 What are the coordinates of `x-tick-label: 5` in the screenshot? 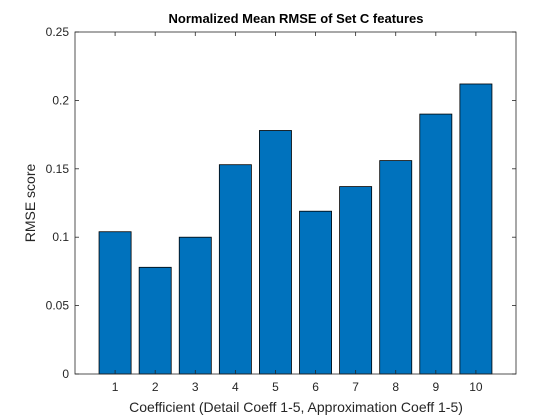 It's located at (275, 387).